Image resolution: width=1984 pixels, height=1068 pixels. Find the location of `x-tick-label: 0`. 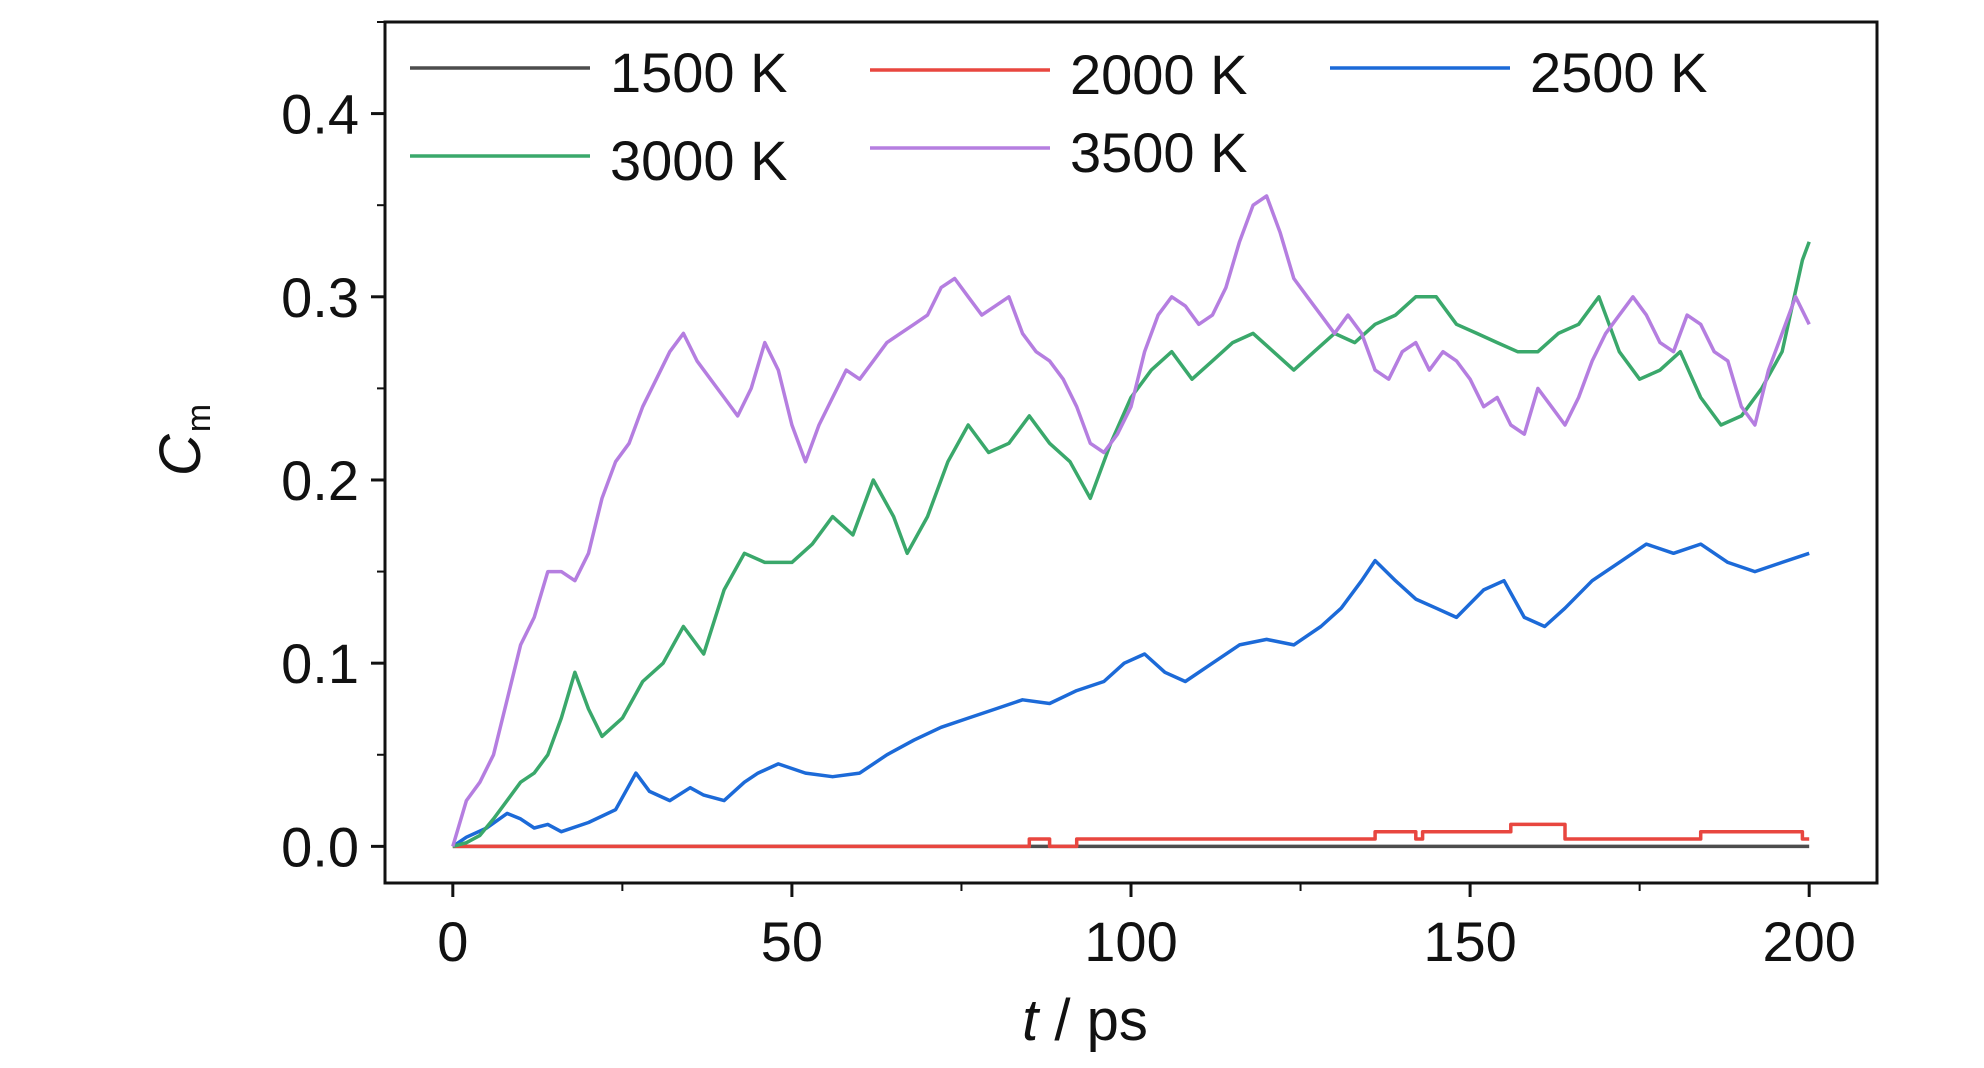

x-tick-label: 0 is located at coordinates (452, 941).